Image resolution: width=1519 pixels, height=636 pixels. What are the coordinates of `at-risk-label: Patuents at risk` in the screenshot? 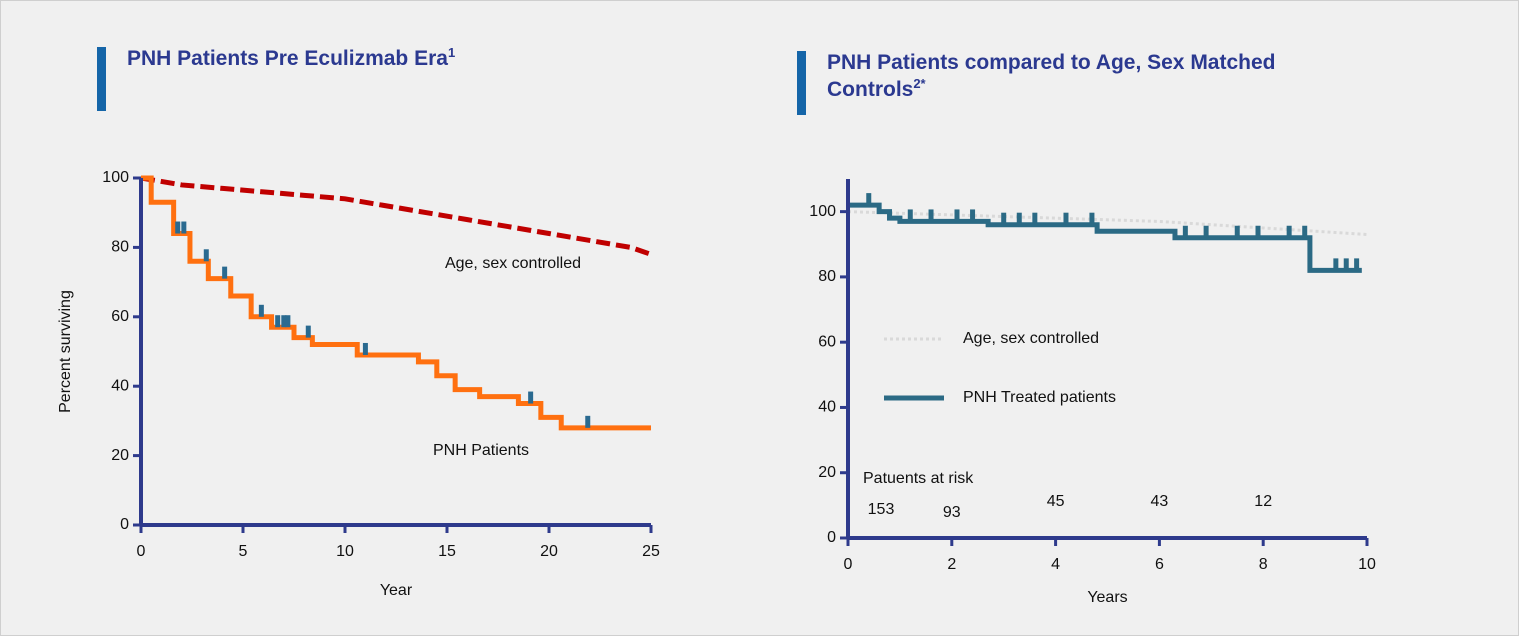 It's located at (918, 478).